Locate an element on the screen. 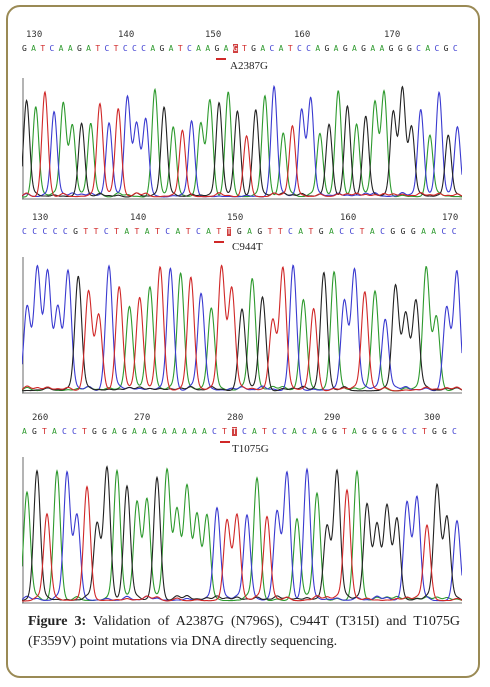 The height and width of the screenshot is (687, 490). position-tick: 270 is located at coordinates (142, 418).